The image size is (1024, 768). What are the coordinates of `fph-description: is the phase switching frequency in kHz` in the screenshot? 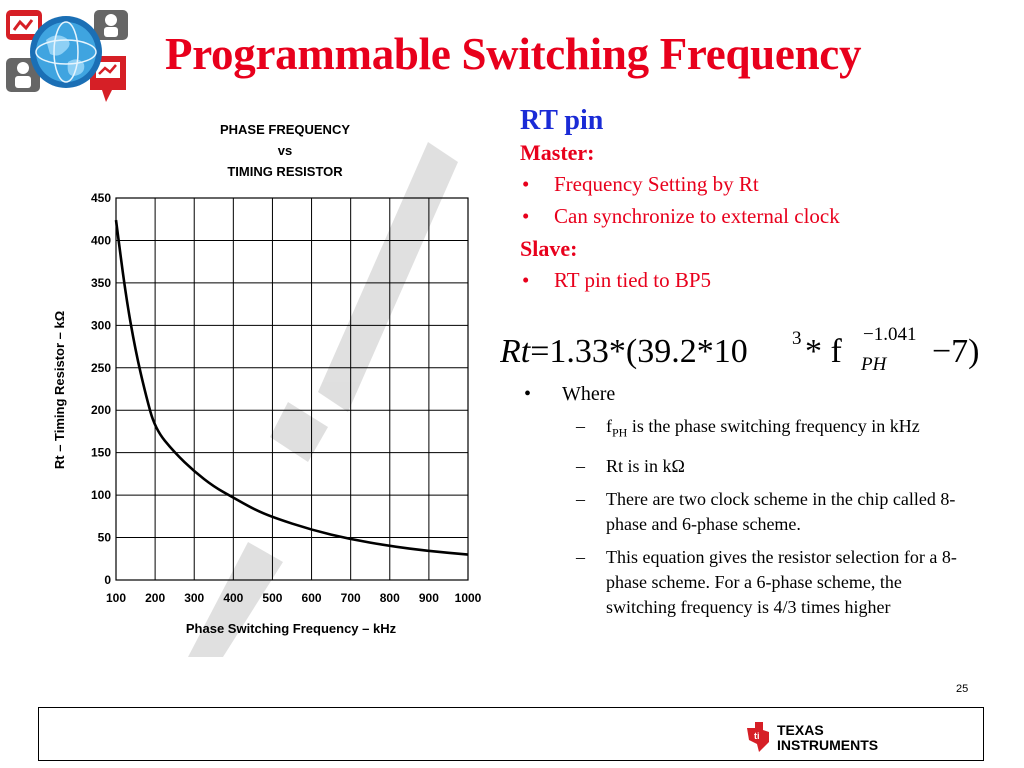 It's located at (773, 426).